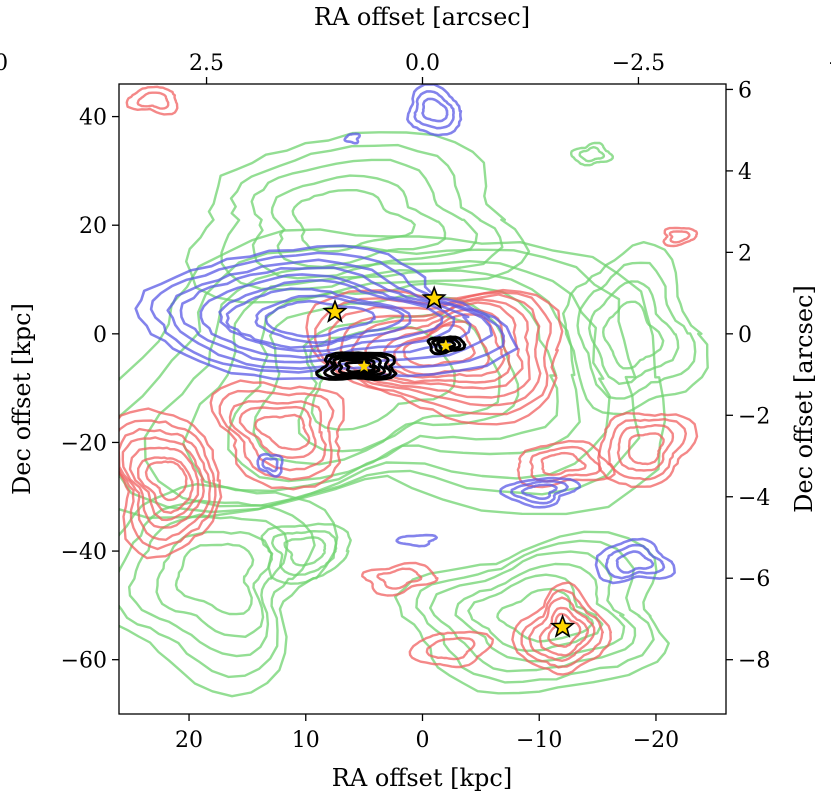 The image size is (831, 807). I want to click on y2-tick-label-0: 6, so click(745, 90).